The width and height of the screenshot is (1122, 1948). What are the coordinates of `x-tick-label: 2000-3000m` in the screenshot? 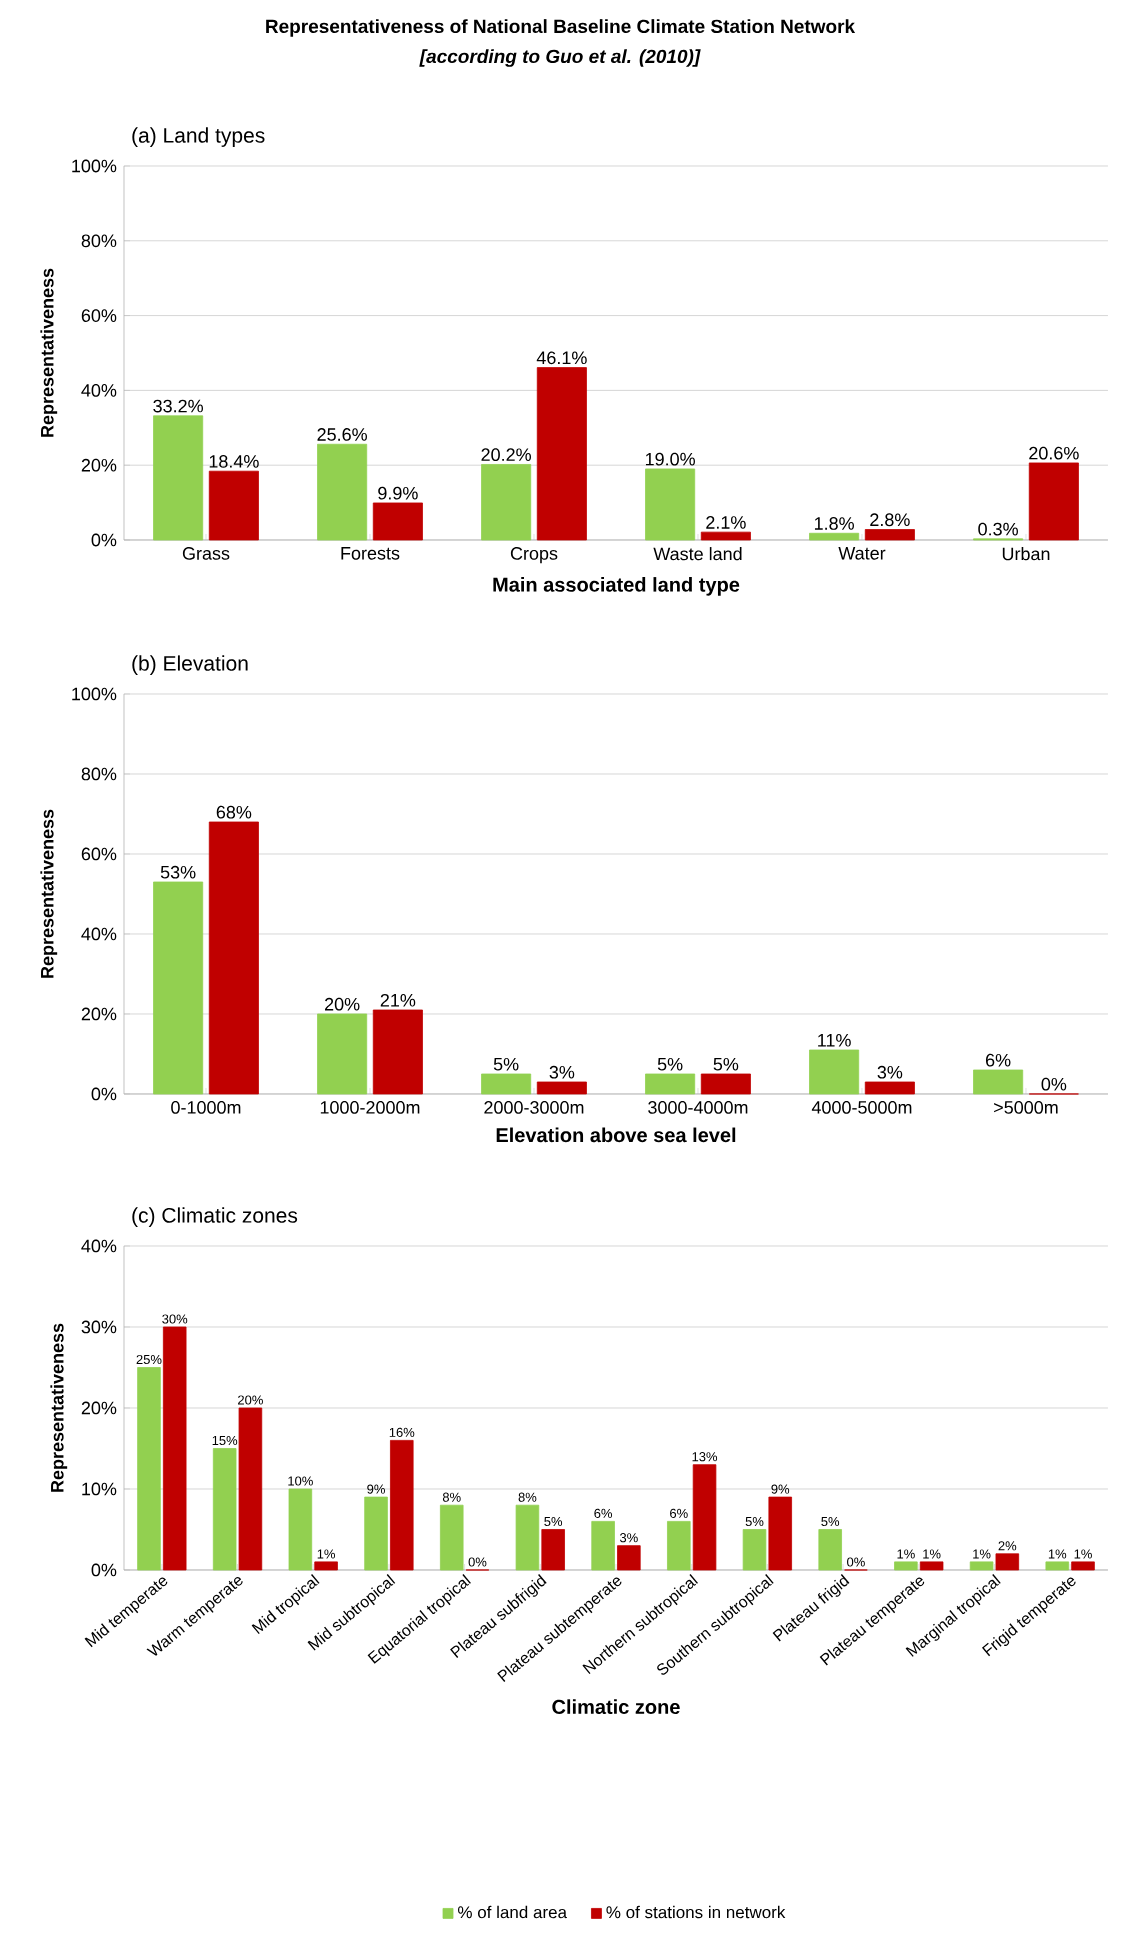 It's located at (534, 1107).